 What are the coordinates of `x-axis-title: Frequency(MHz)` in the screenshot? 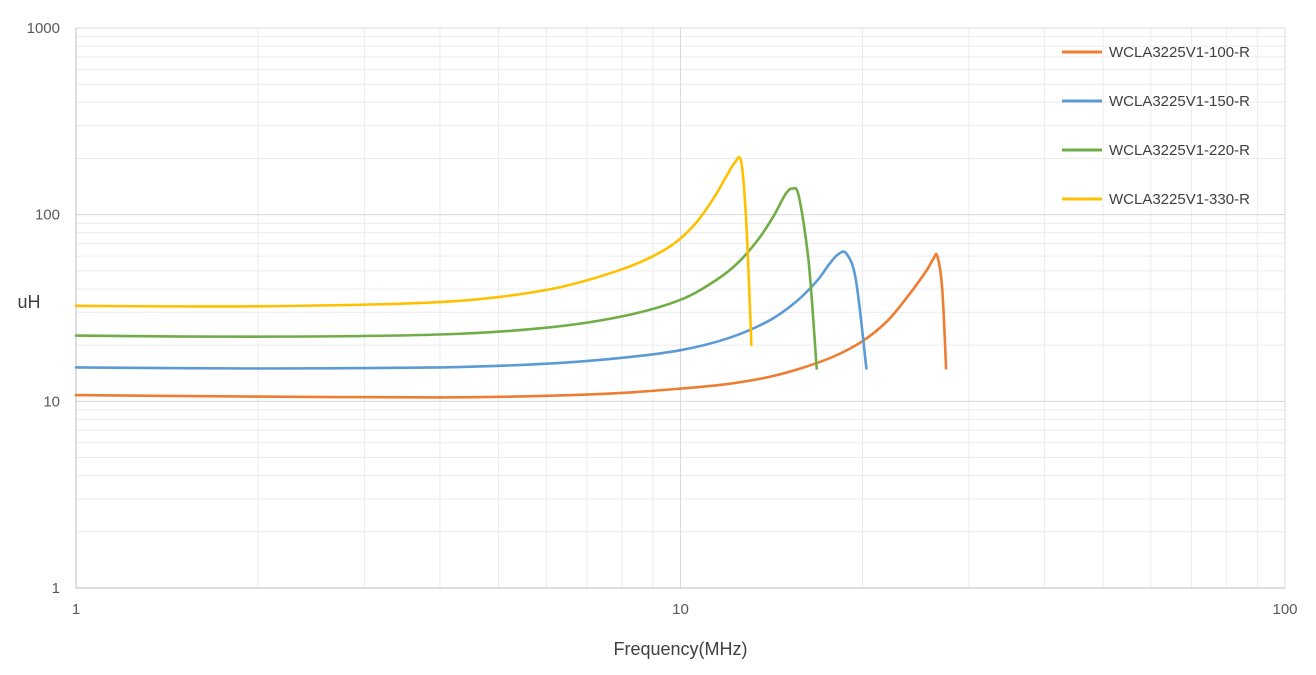 It's located at (680, 649).